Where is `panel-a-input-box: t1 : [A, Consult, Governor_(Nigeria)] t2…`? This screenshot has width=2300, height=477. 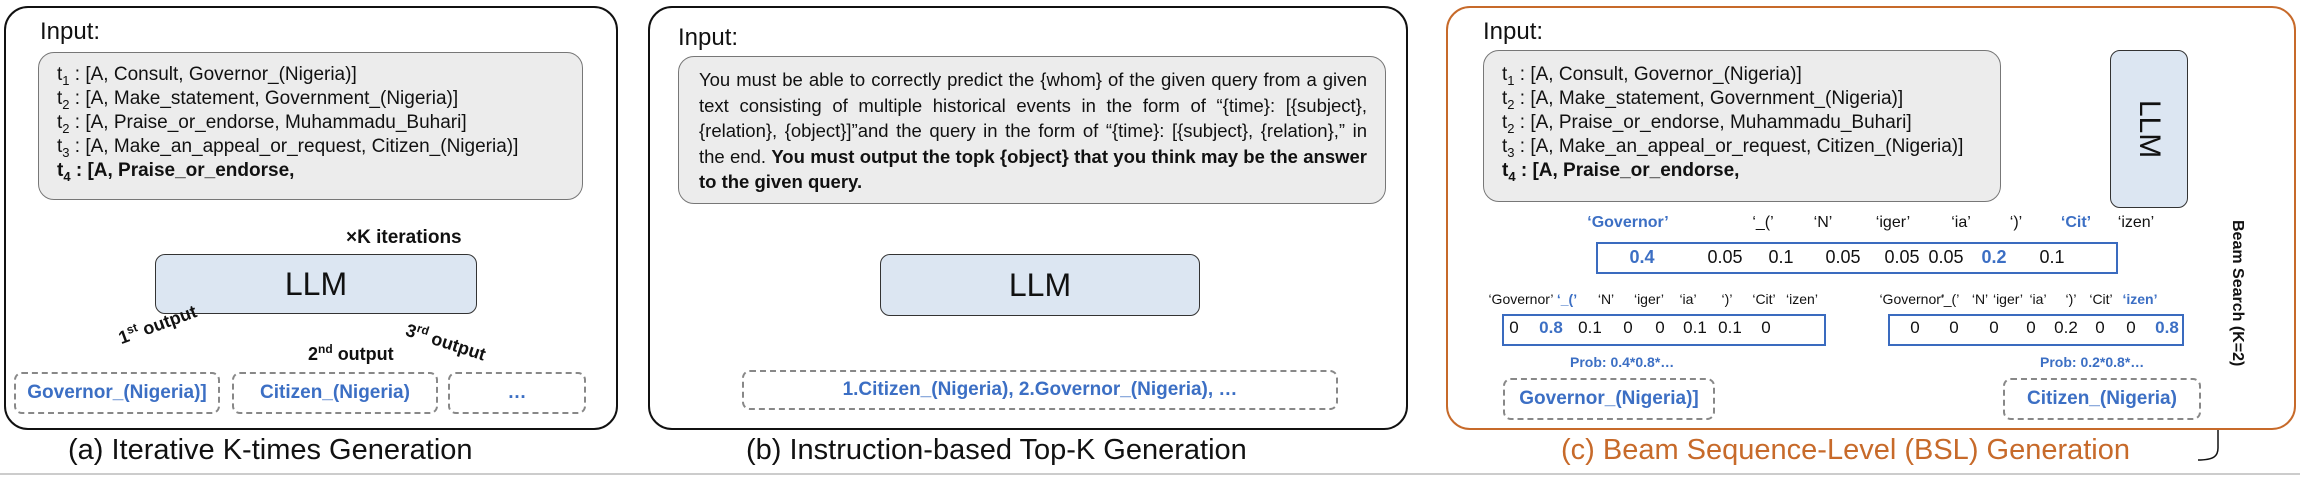 panel-a-input-box: t1 : [A, Consult, Governor_(Nigeria)] t2… is located at coordinates (310, 126).